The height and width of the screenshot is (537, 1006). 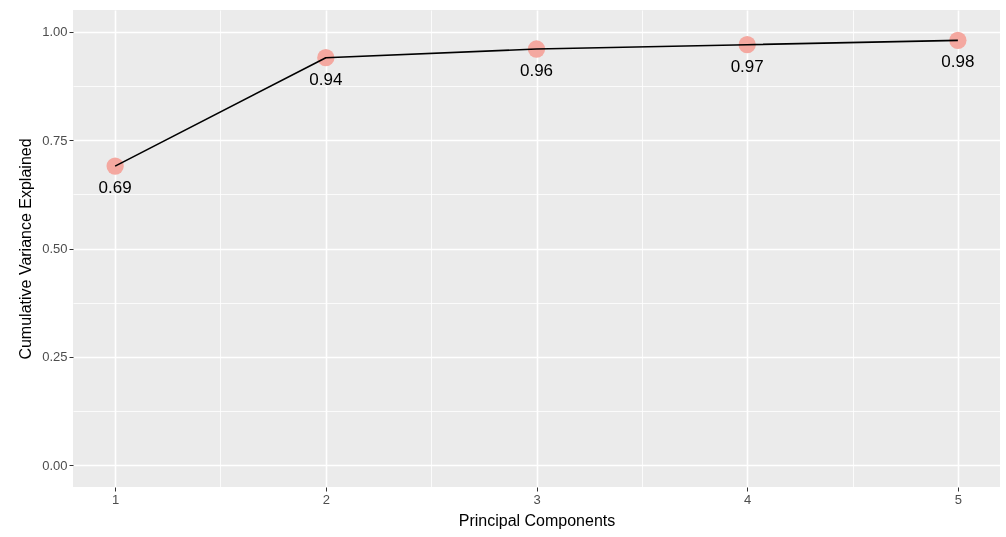 What do you see at coordinates (537, 499) in the screenshot?
I see `x-tick-label: 3` at bounding box center [537, 499].